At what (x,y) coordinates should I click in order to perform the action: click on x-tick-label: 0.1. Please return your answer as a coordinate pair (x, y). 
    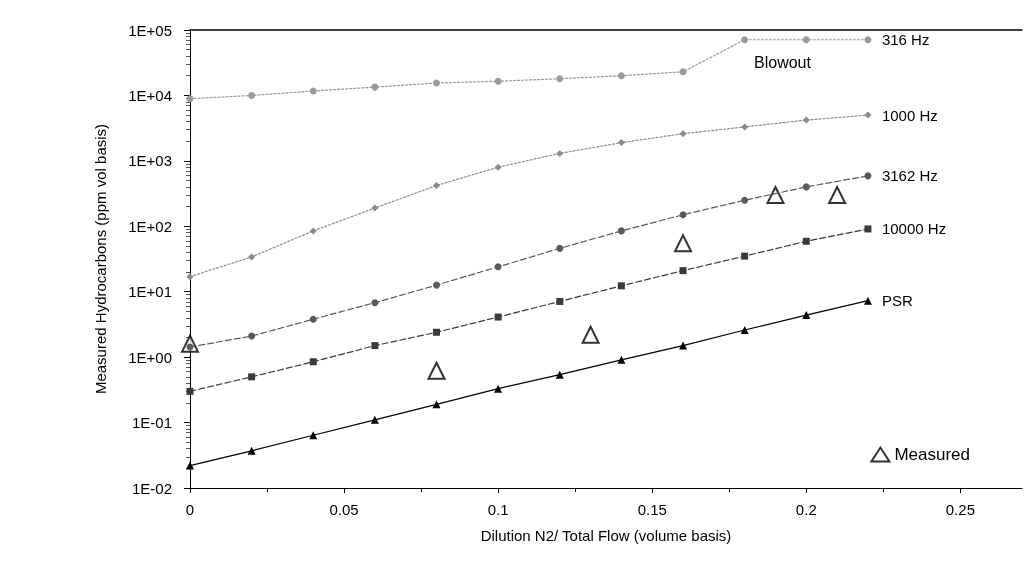
    Looking at the image, I should click on (498, 509).